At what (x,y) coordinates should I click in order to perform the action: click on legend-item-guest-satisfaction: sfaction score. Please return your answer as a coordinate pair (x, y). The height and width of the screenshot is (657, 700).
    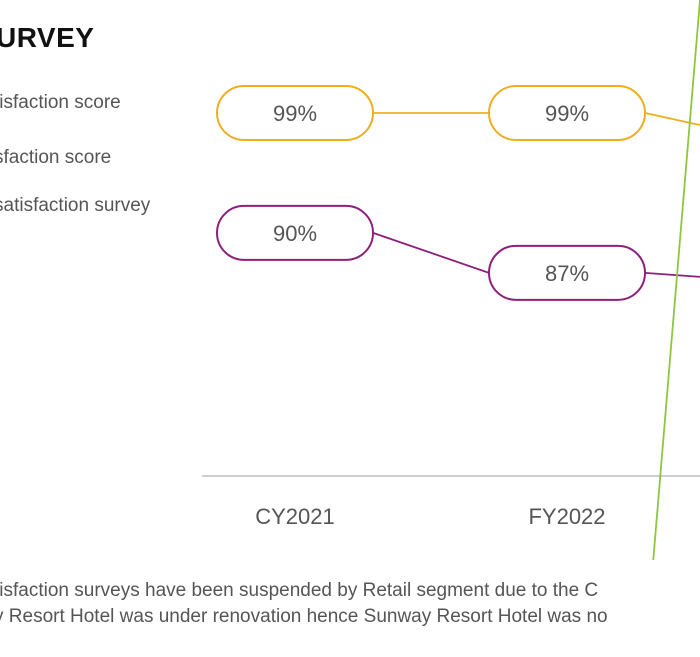
    Looking at the image, I should click on (56, 157).